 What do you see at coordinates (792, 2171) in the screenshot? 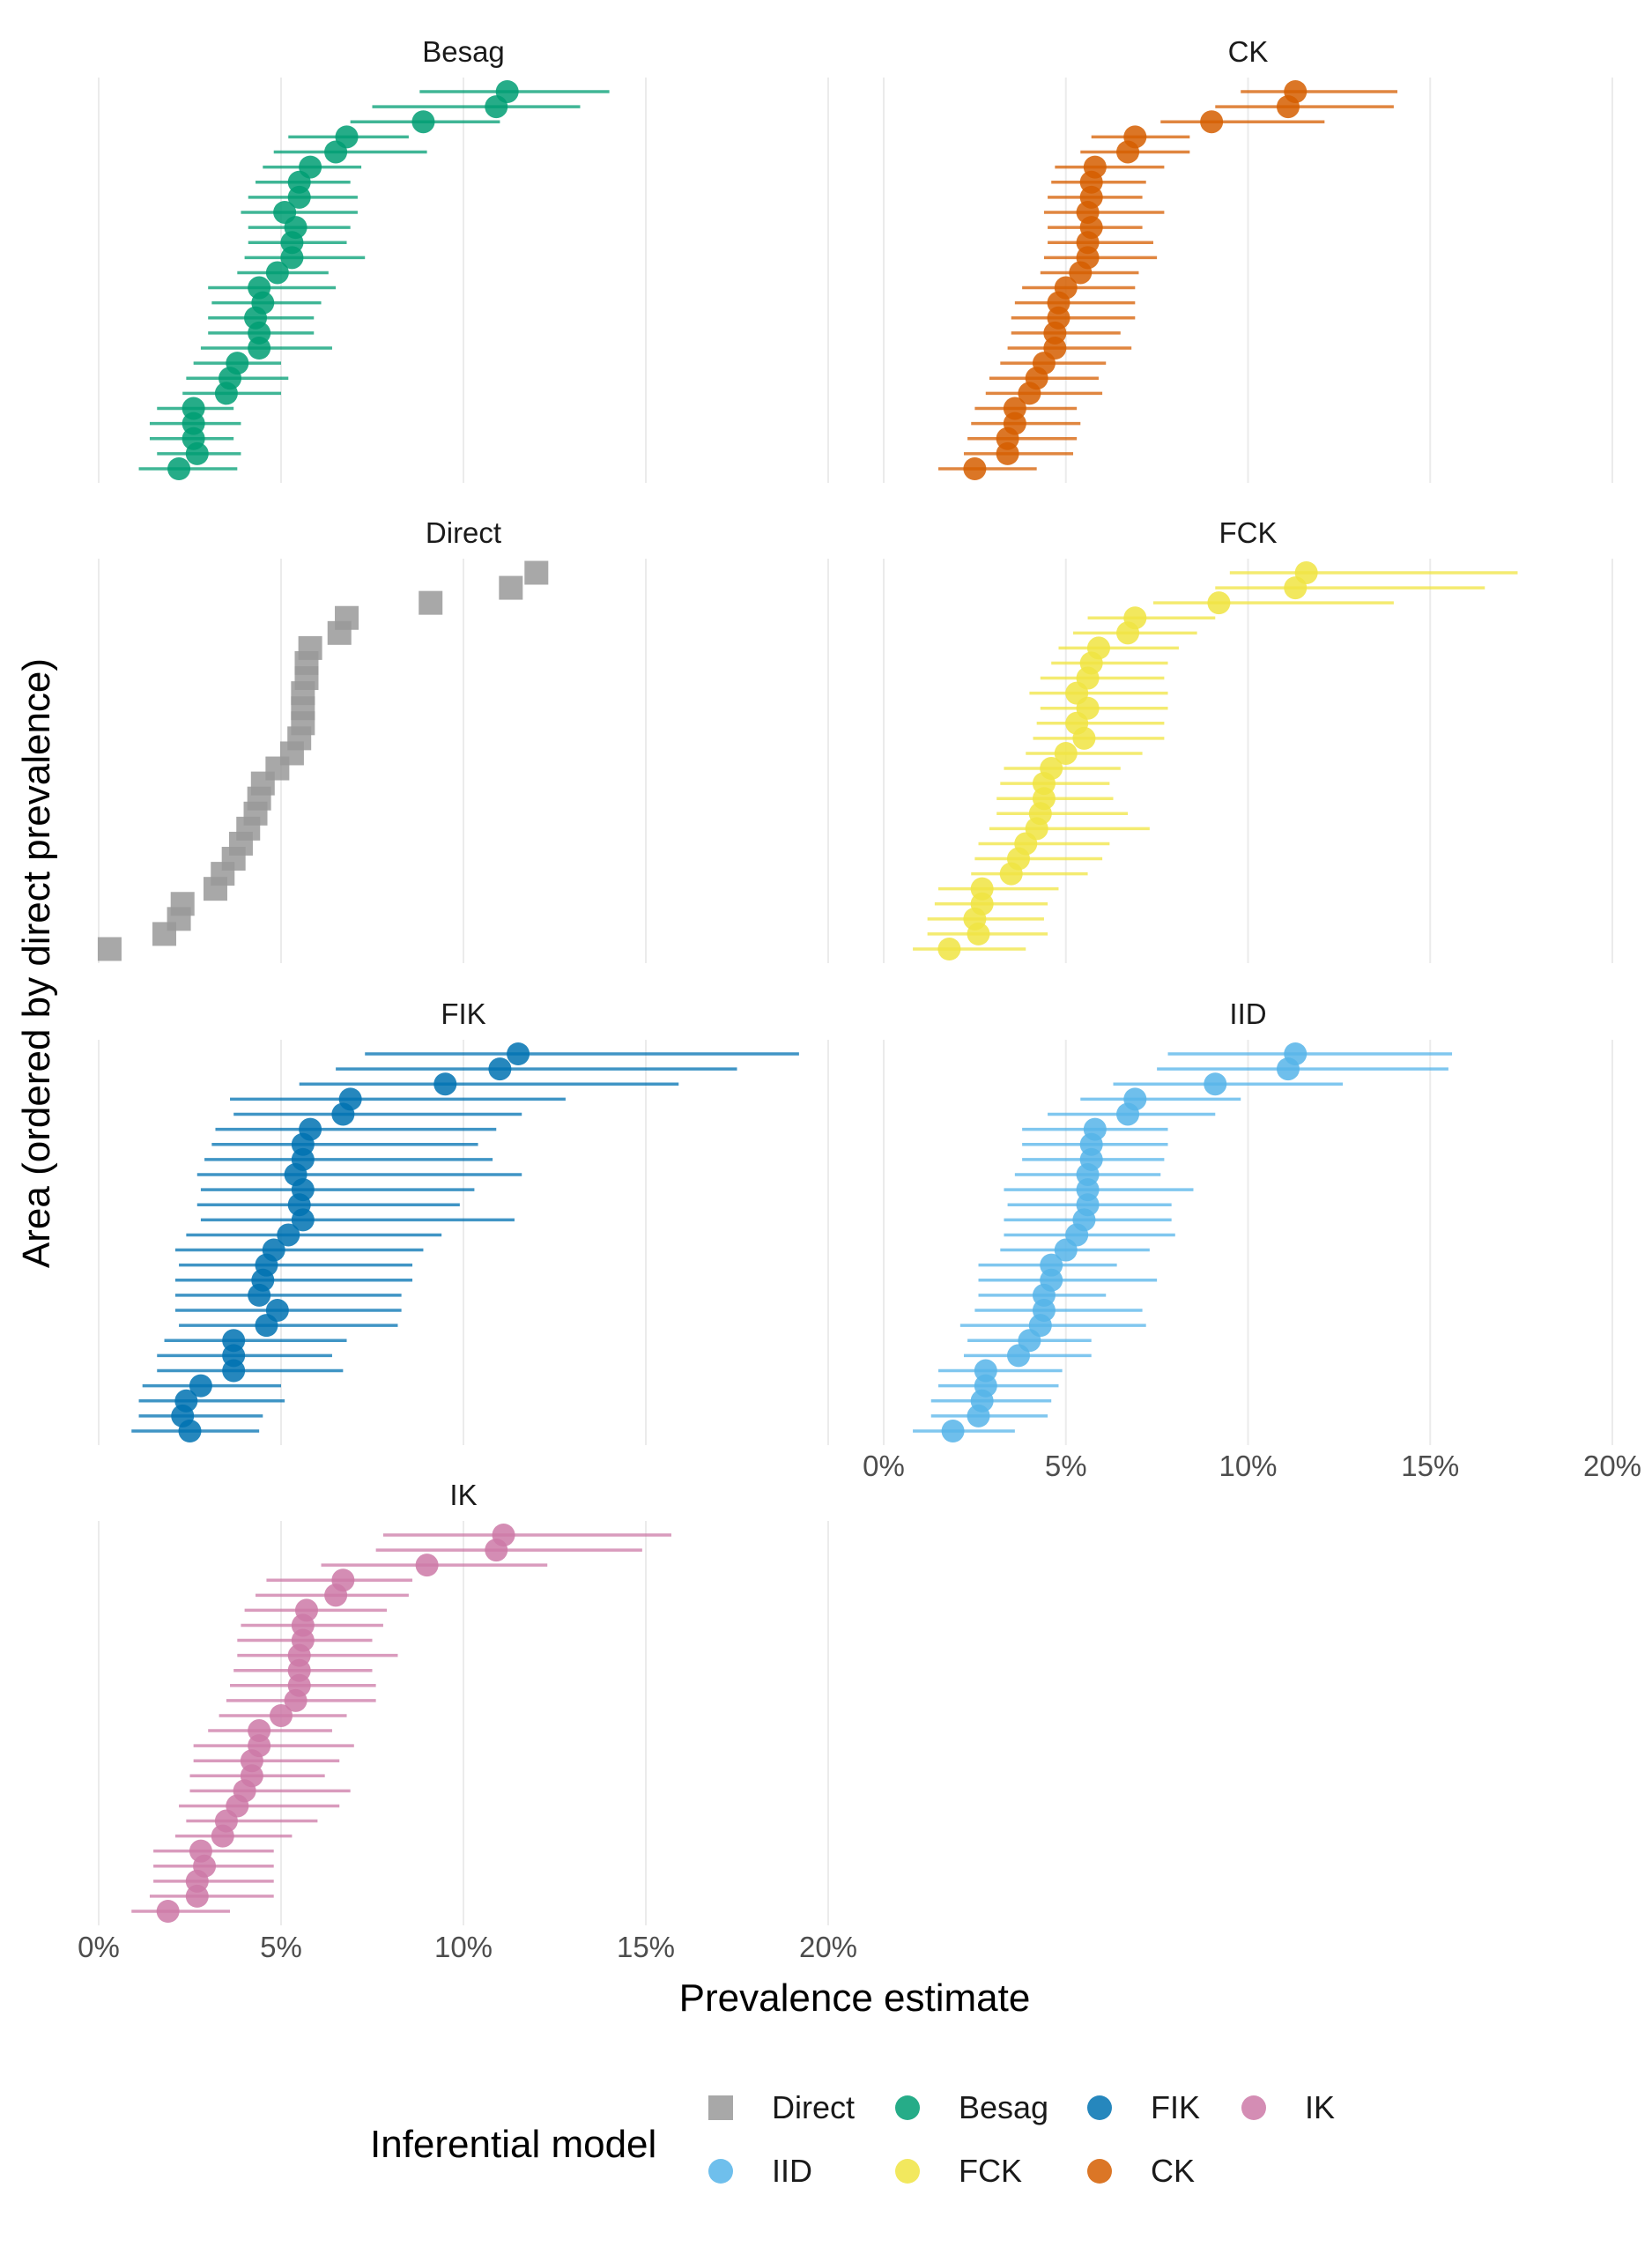
I see `legend-label-iid: IID` at bounding box center [792, 2171].